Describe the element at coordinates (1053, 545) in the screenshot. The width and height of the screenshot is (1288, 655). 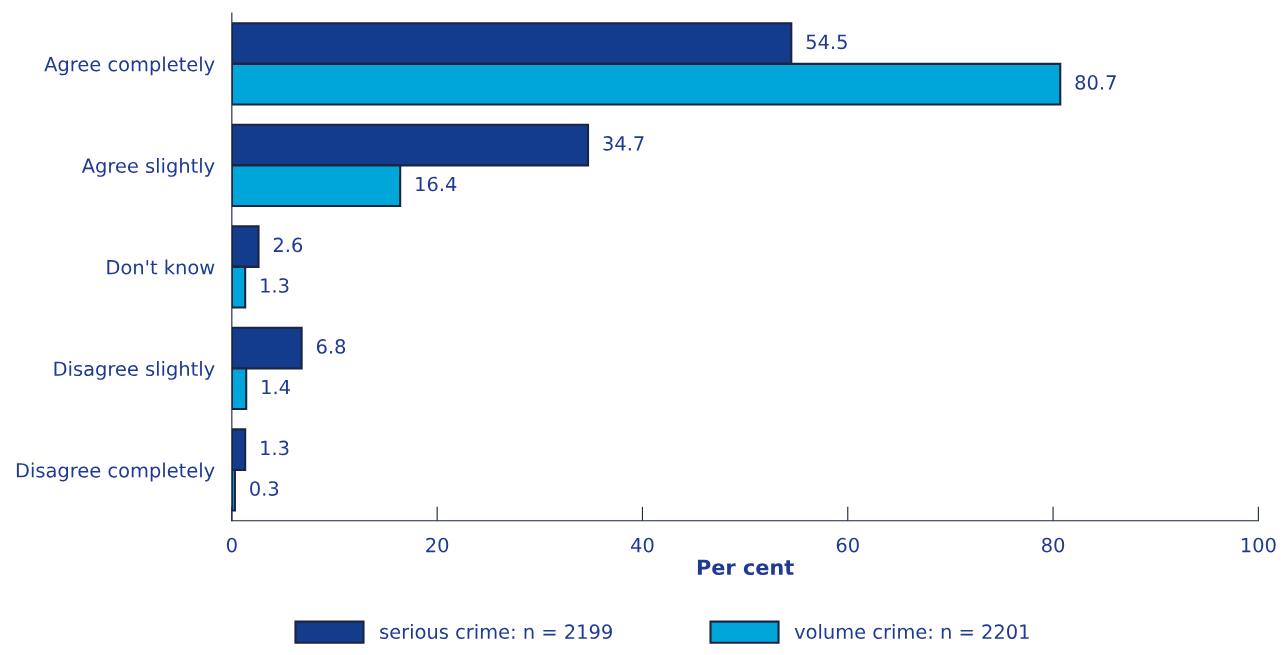
I see `x-tick-label: 80` at that location.